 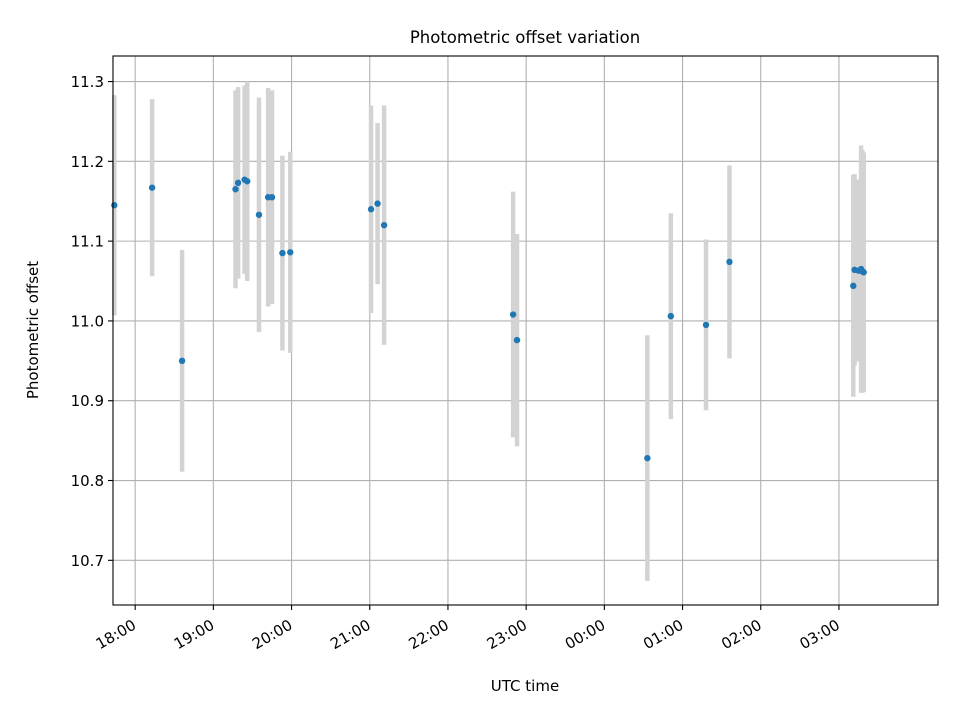 What do you see at coordinates (87, 481) in the screenshot?
I see `y-tick-label: 10.8` at bounding box center [87, 481].